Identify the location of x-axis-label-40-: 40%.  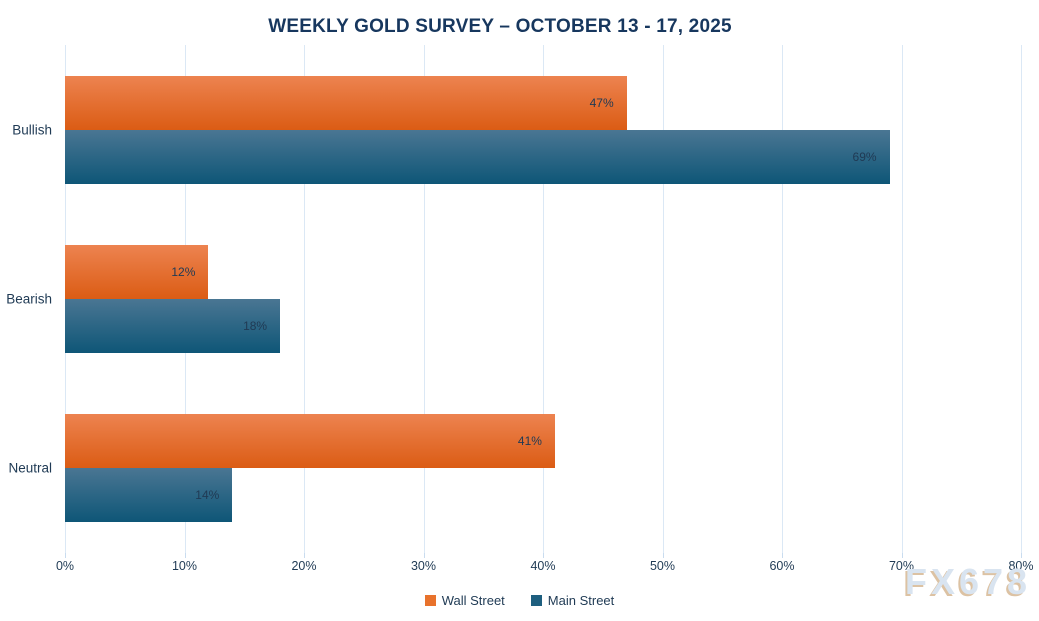
(543, 566).